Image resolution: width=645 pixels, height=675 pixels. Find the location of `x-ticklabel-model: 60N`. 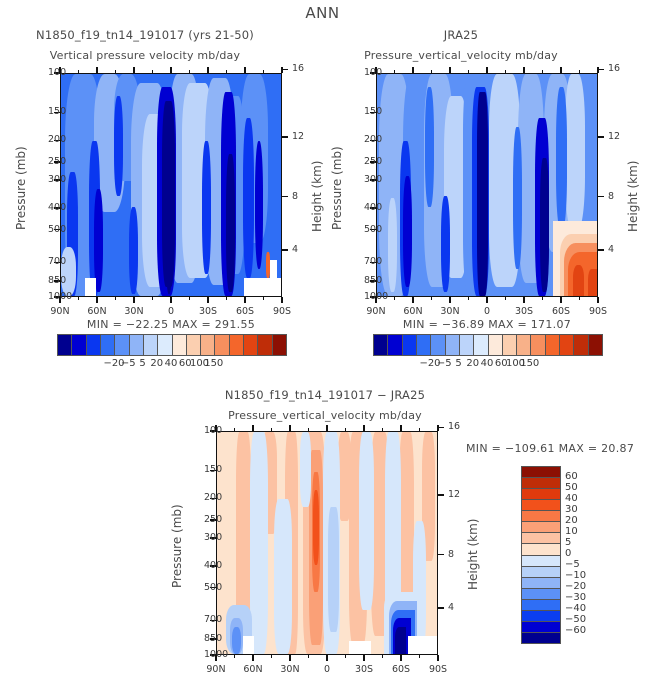

x-ticklabel-model: 60N is located at coordinates (97, 311).